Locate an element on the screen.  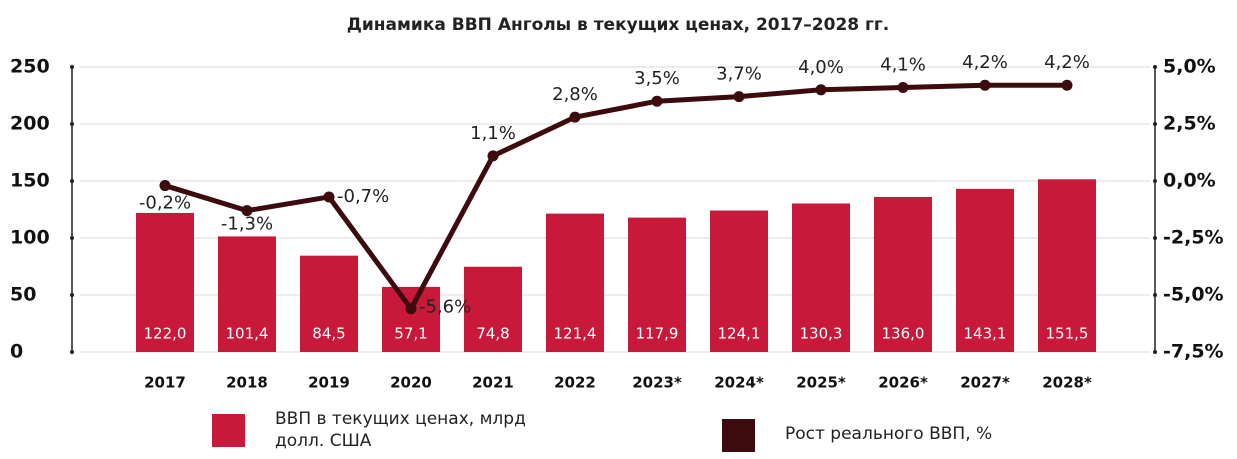
line-value-label: -5,6% is located at coordinates (445, 307).